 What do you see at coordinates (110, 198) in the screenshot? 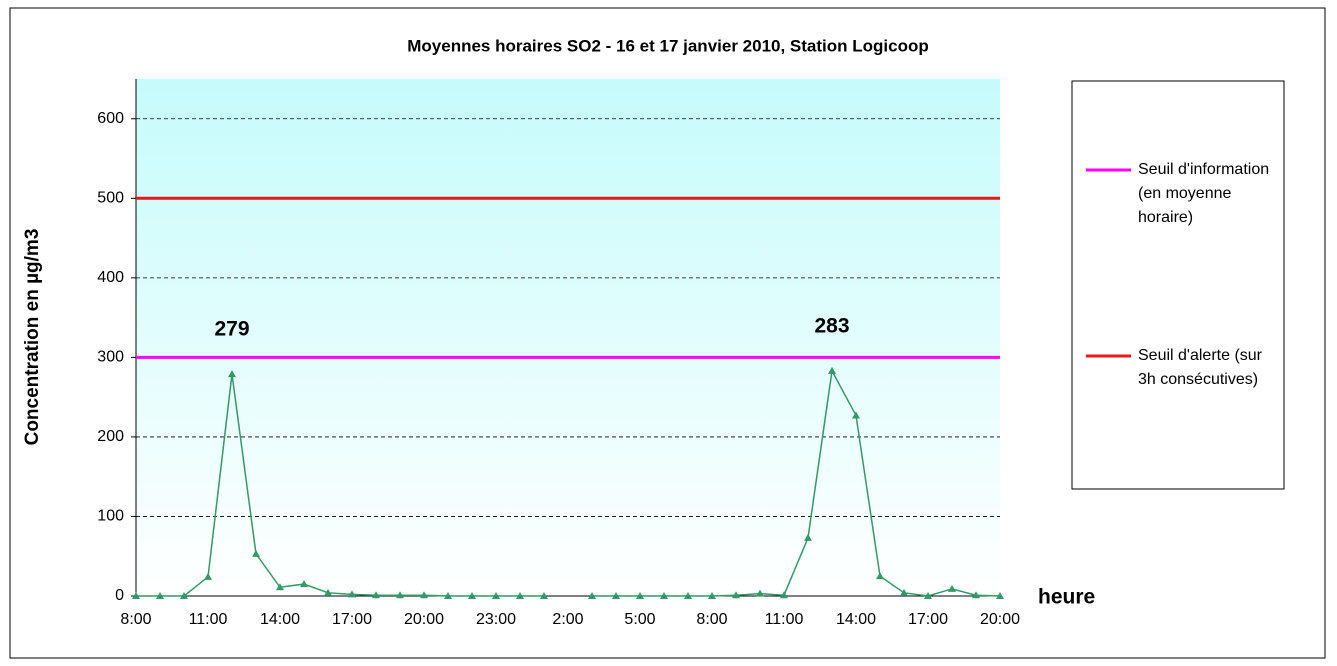
I see `y-tick-label: 500` at bounding box center [110, 198].